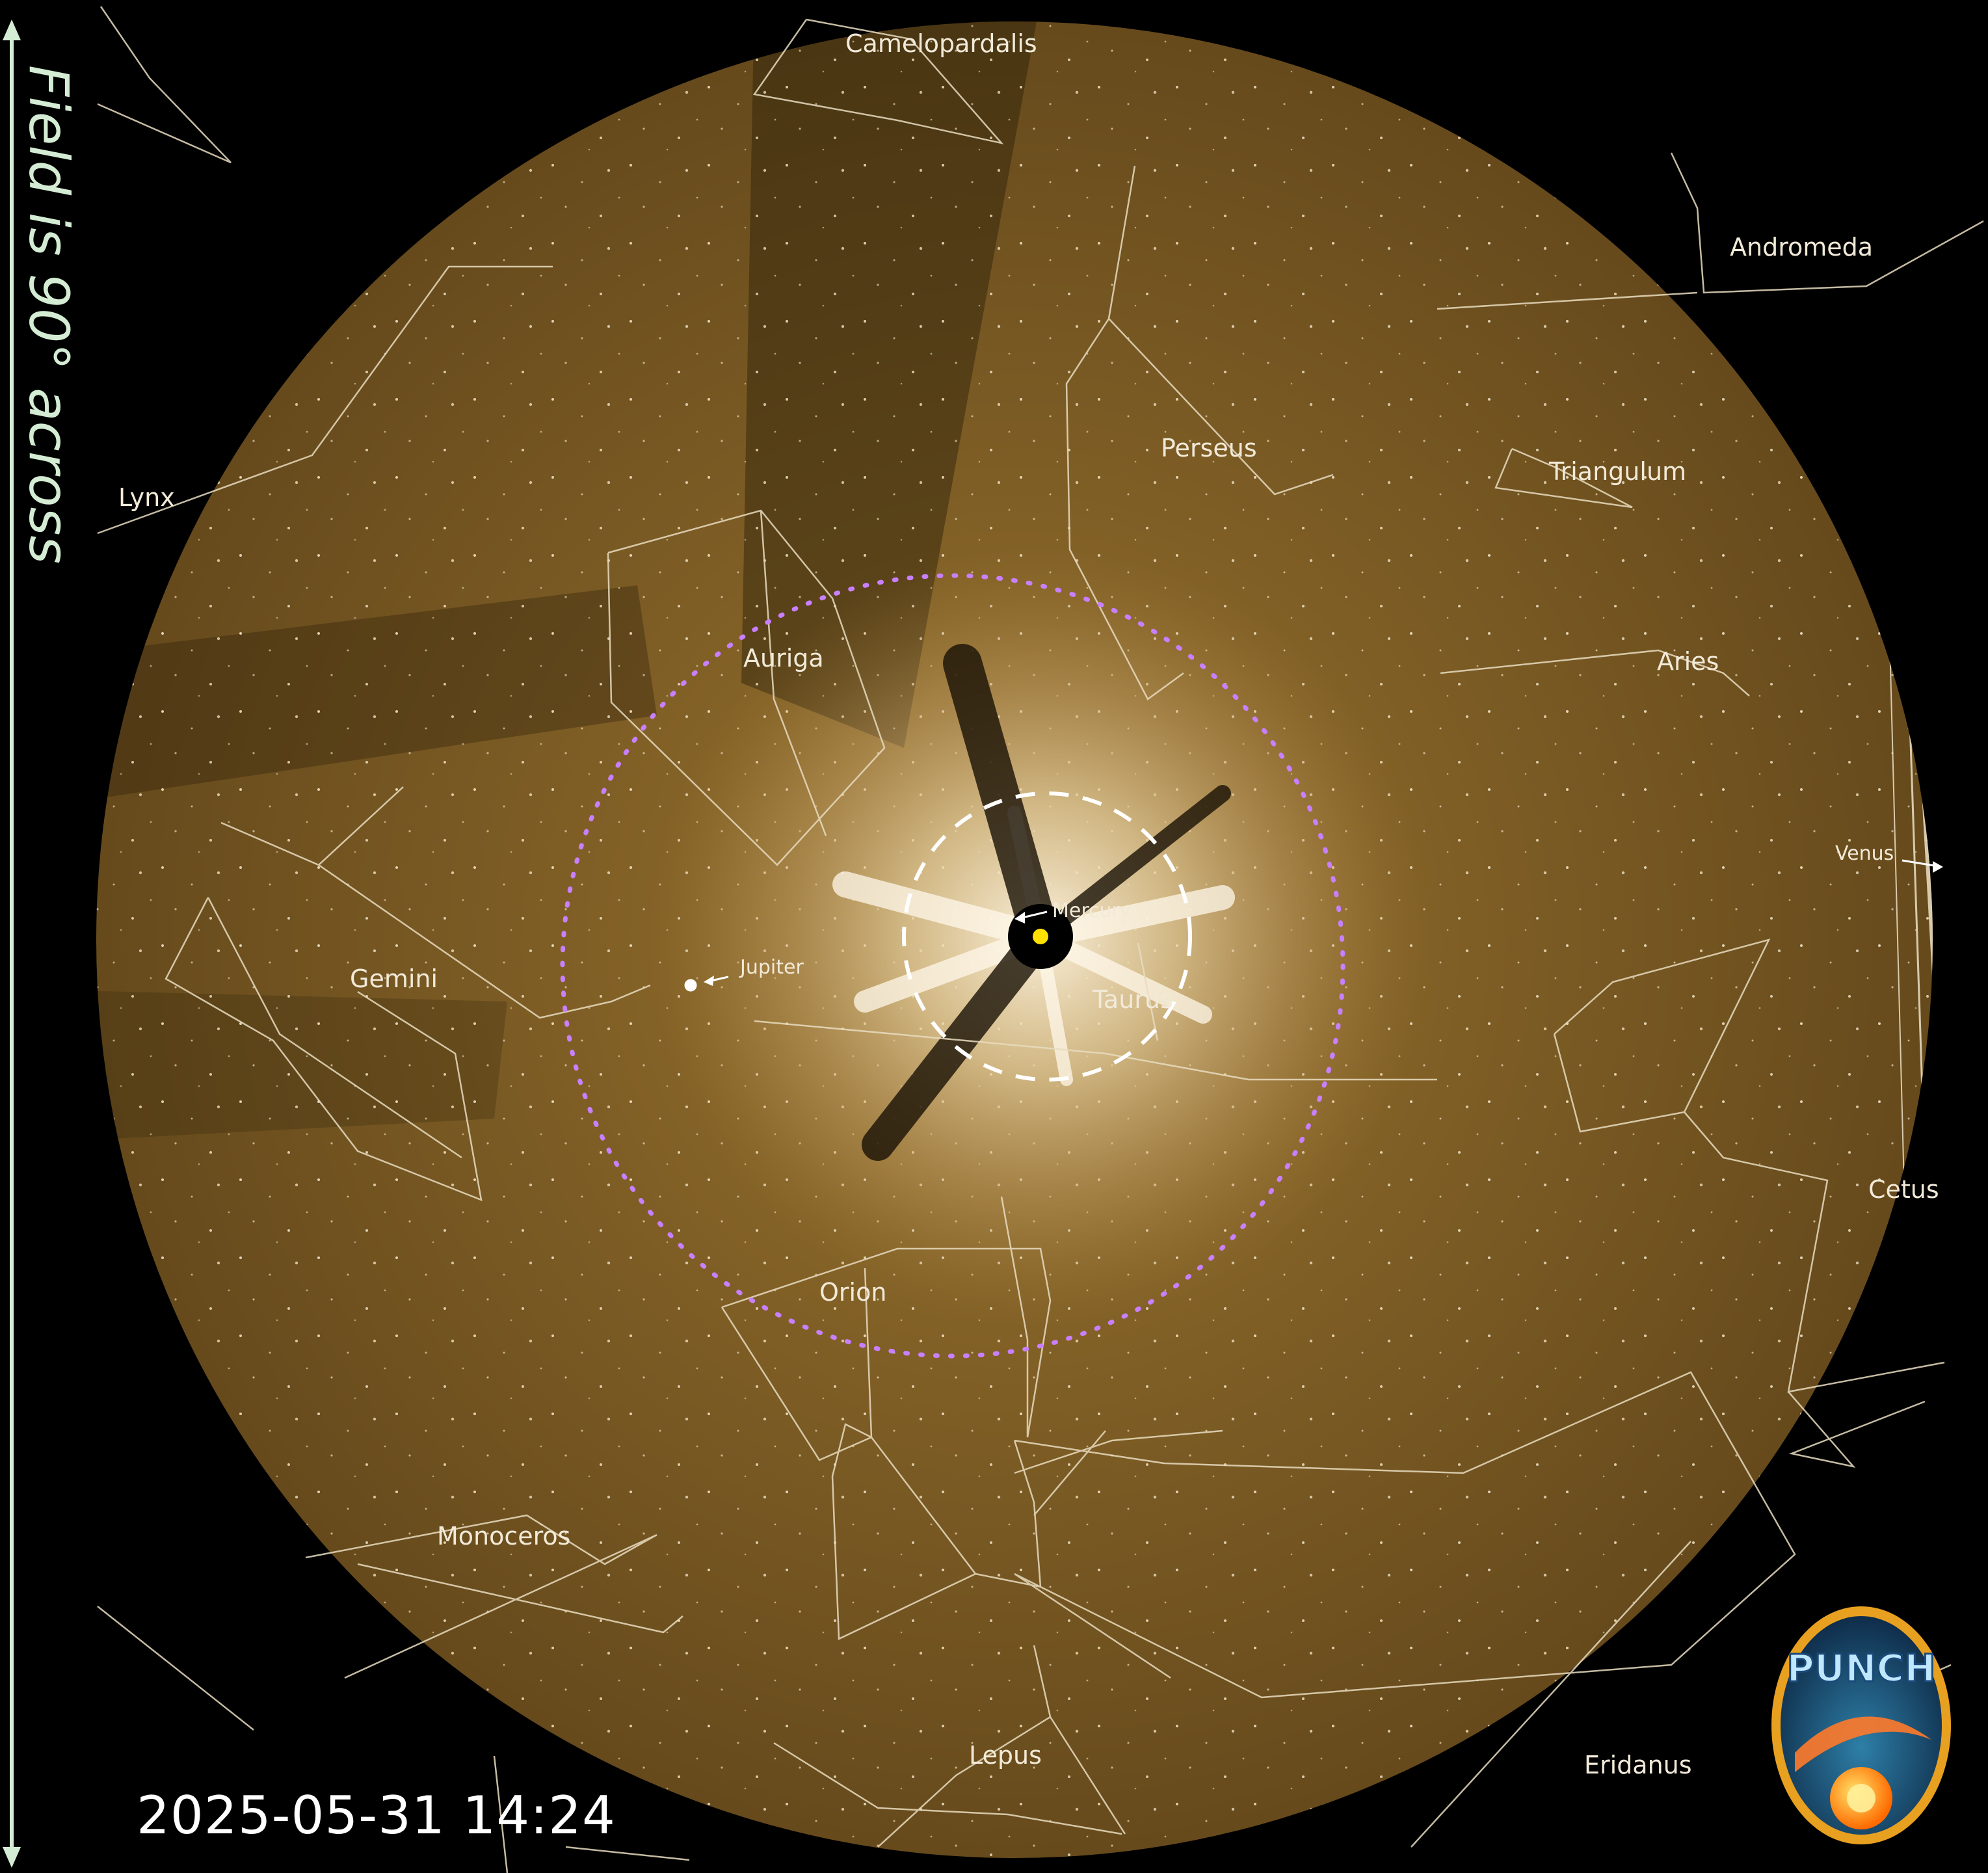 The width and height of the screenshot is (1988, 1873). I want to click on label-lynx: Lynx, so click(146, 497).